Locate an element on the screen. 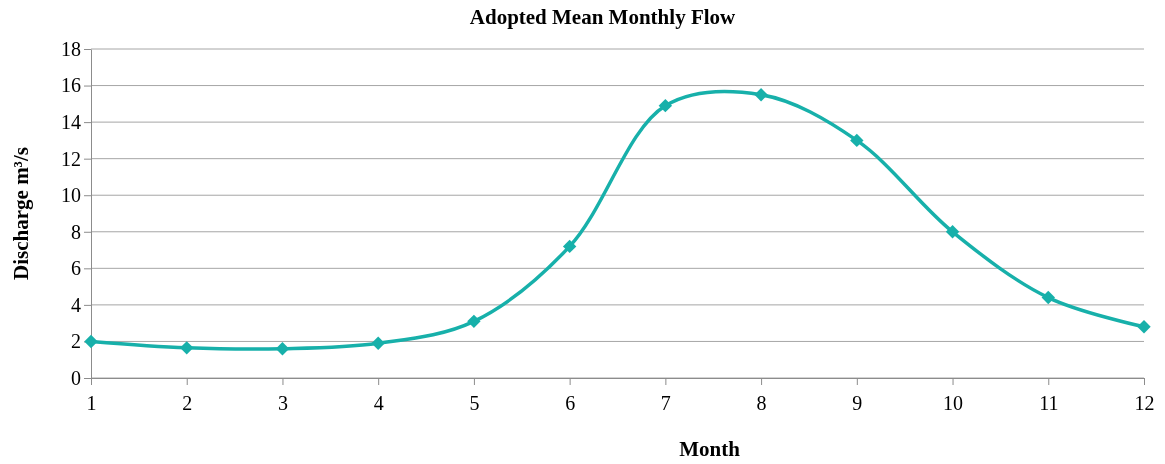 Image resolution: width=1165 pixels, height=464 pixels. x-tick-label: 1 is located at coordinates (91, 403).